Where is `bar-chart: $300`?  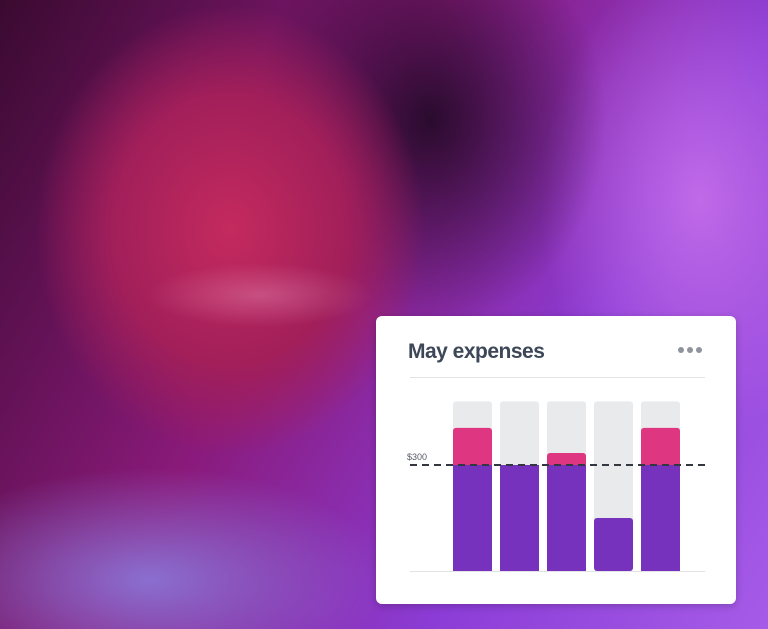 bar-chart: $300 is located at coordinates (556, 486).